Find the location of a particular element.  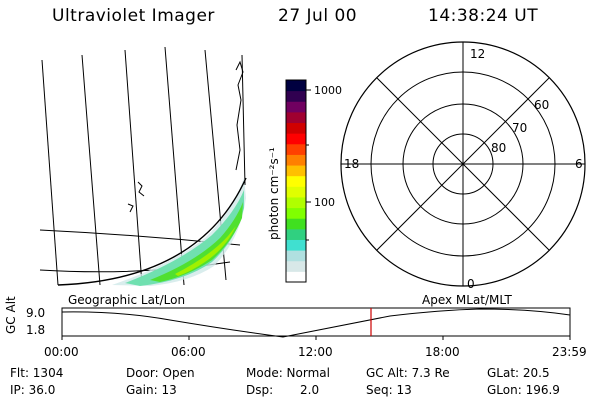

mlat-label-60: 60 is located at coordinates (541, 105).